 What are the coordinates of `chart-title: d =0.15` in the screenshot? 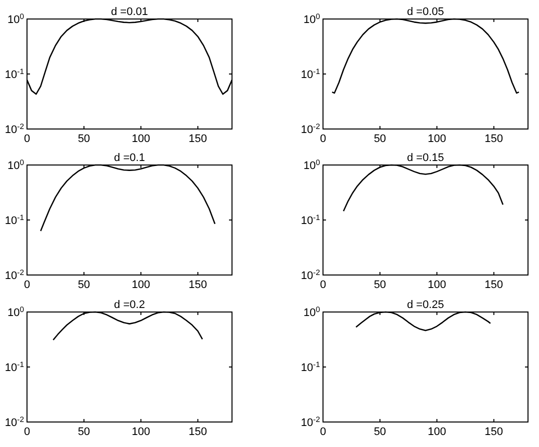 It's located at (425, 158).